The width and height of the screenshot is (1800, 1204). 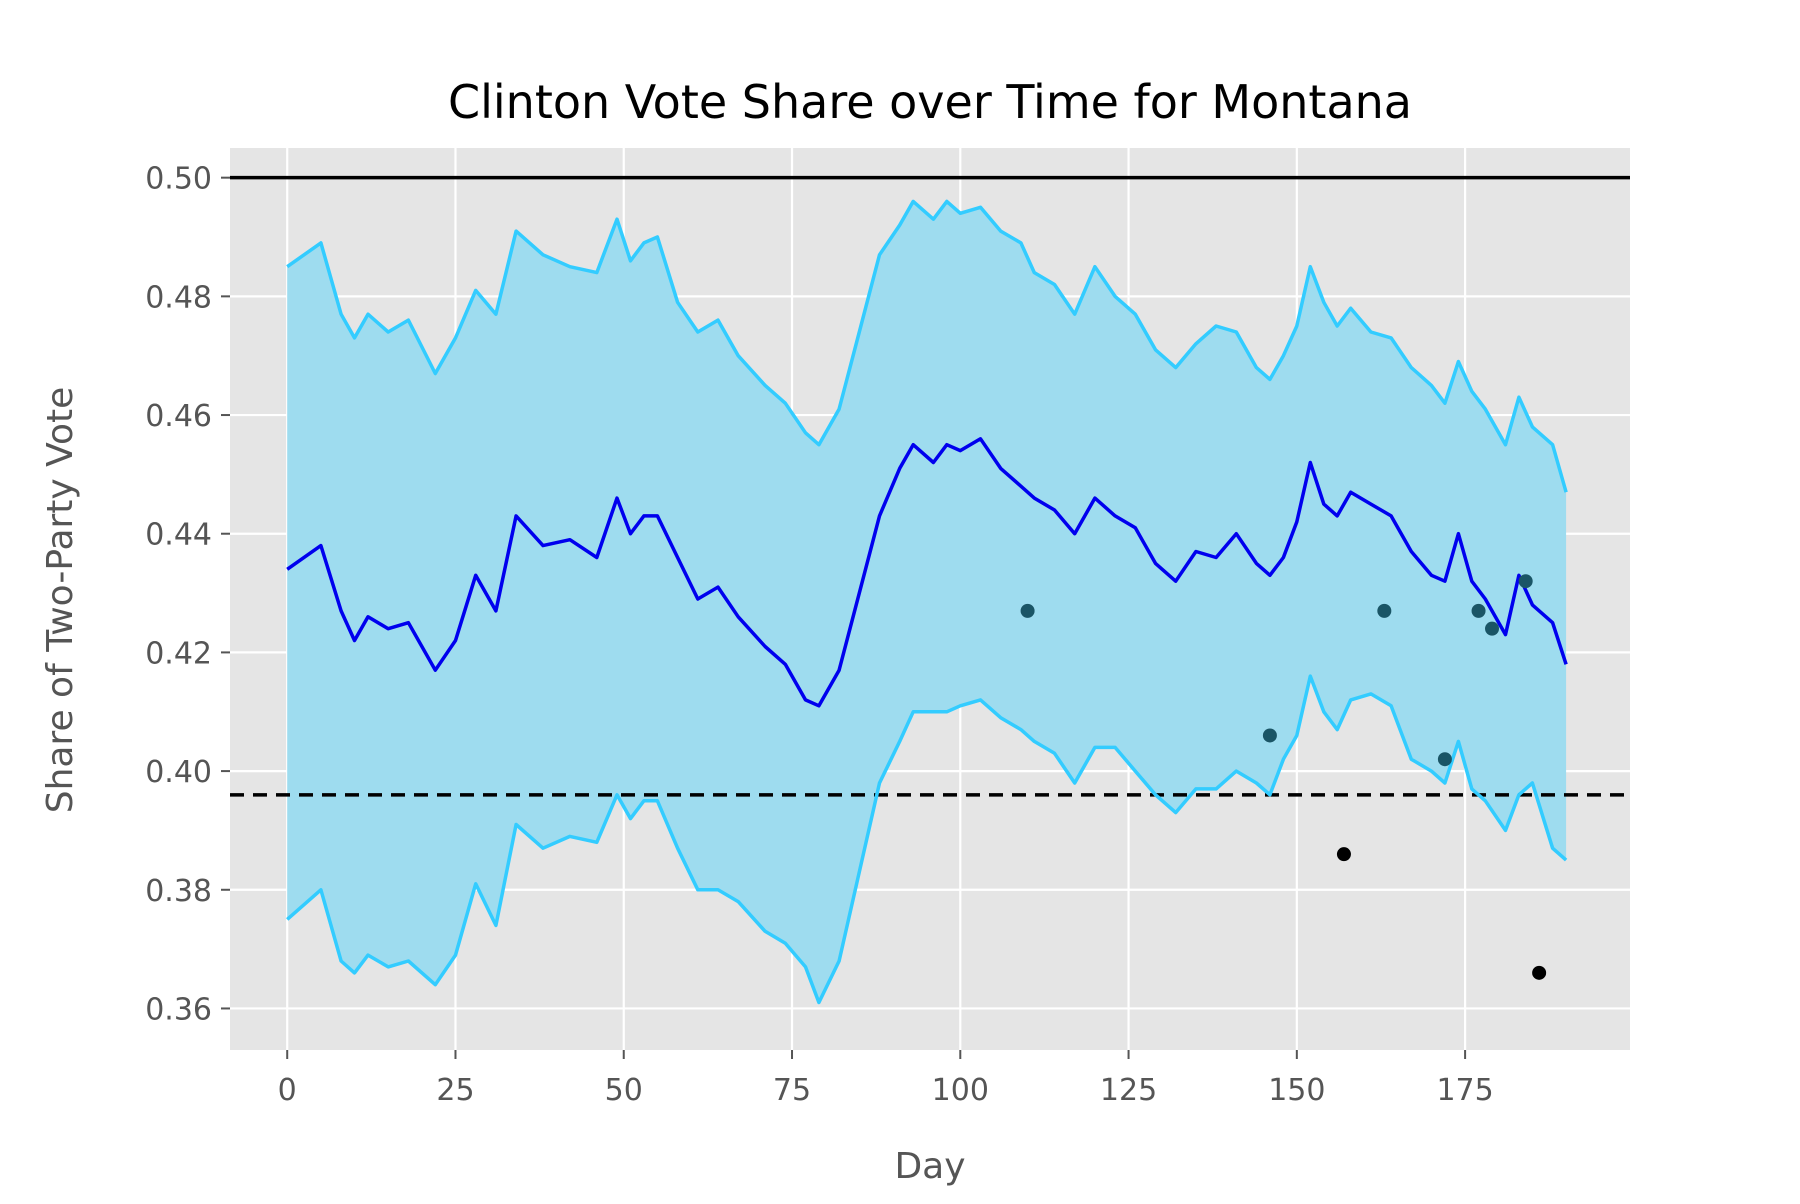 What do you see at coordinates (178, 297) in the screenshot?
I see `y-tick-label: 0.48` at bounding box center [178, 297].